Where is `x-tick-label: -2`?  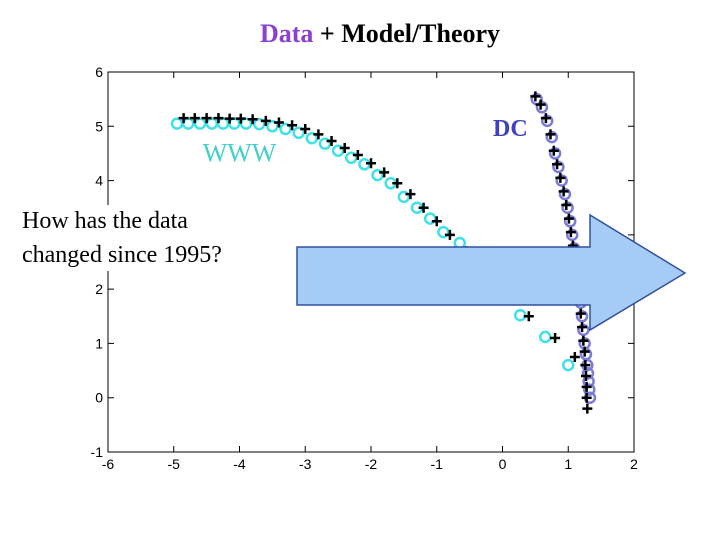 x-tick-label: -2 is located at coordinates (371, 464).